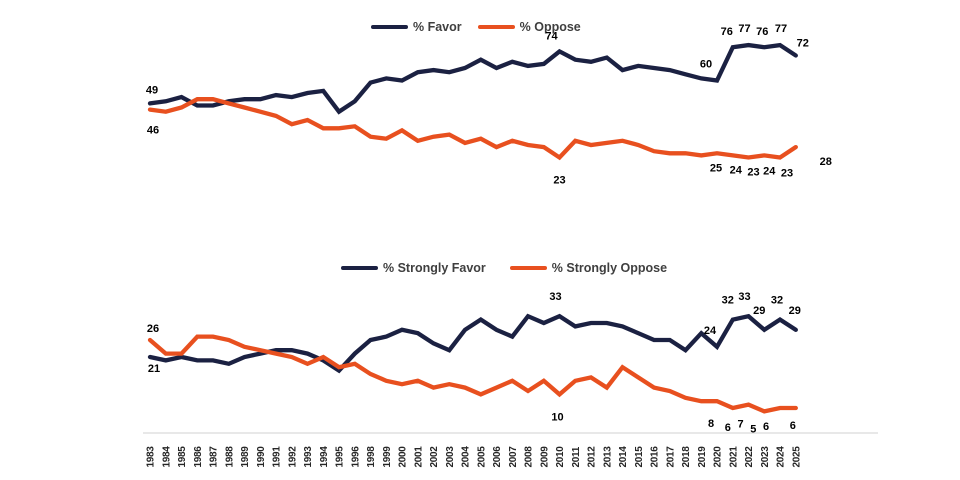  I want to click on point-label: 21, so click(154, 369).